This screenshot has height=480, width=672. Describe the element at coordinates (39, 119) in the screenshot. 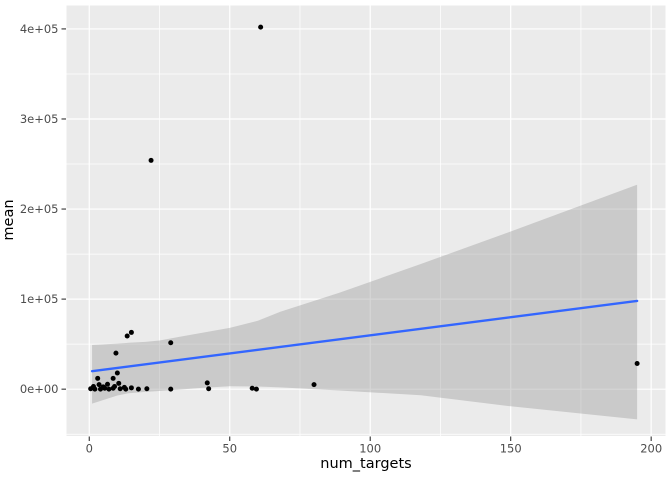

I see `y-tick-label: 3e+05` at that location.